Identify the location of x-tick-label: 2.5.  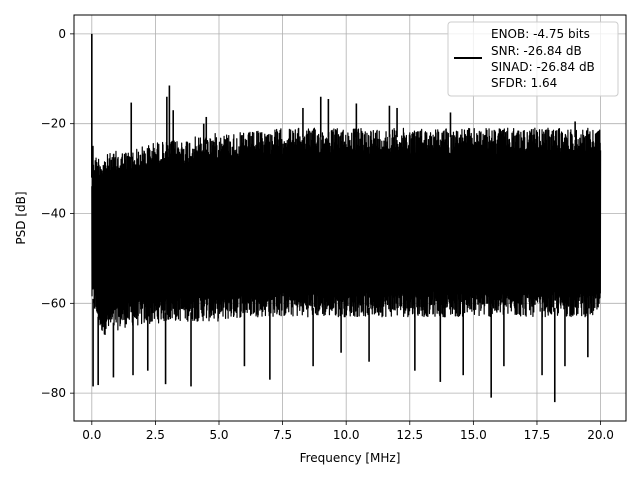
(155, 435).